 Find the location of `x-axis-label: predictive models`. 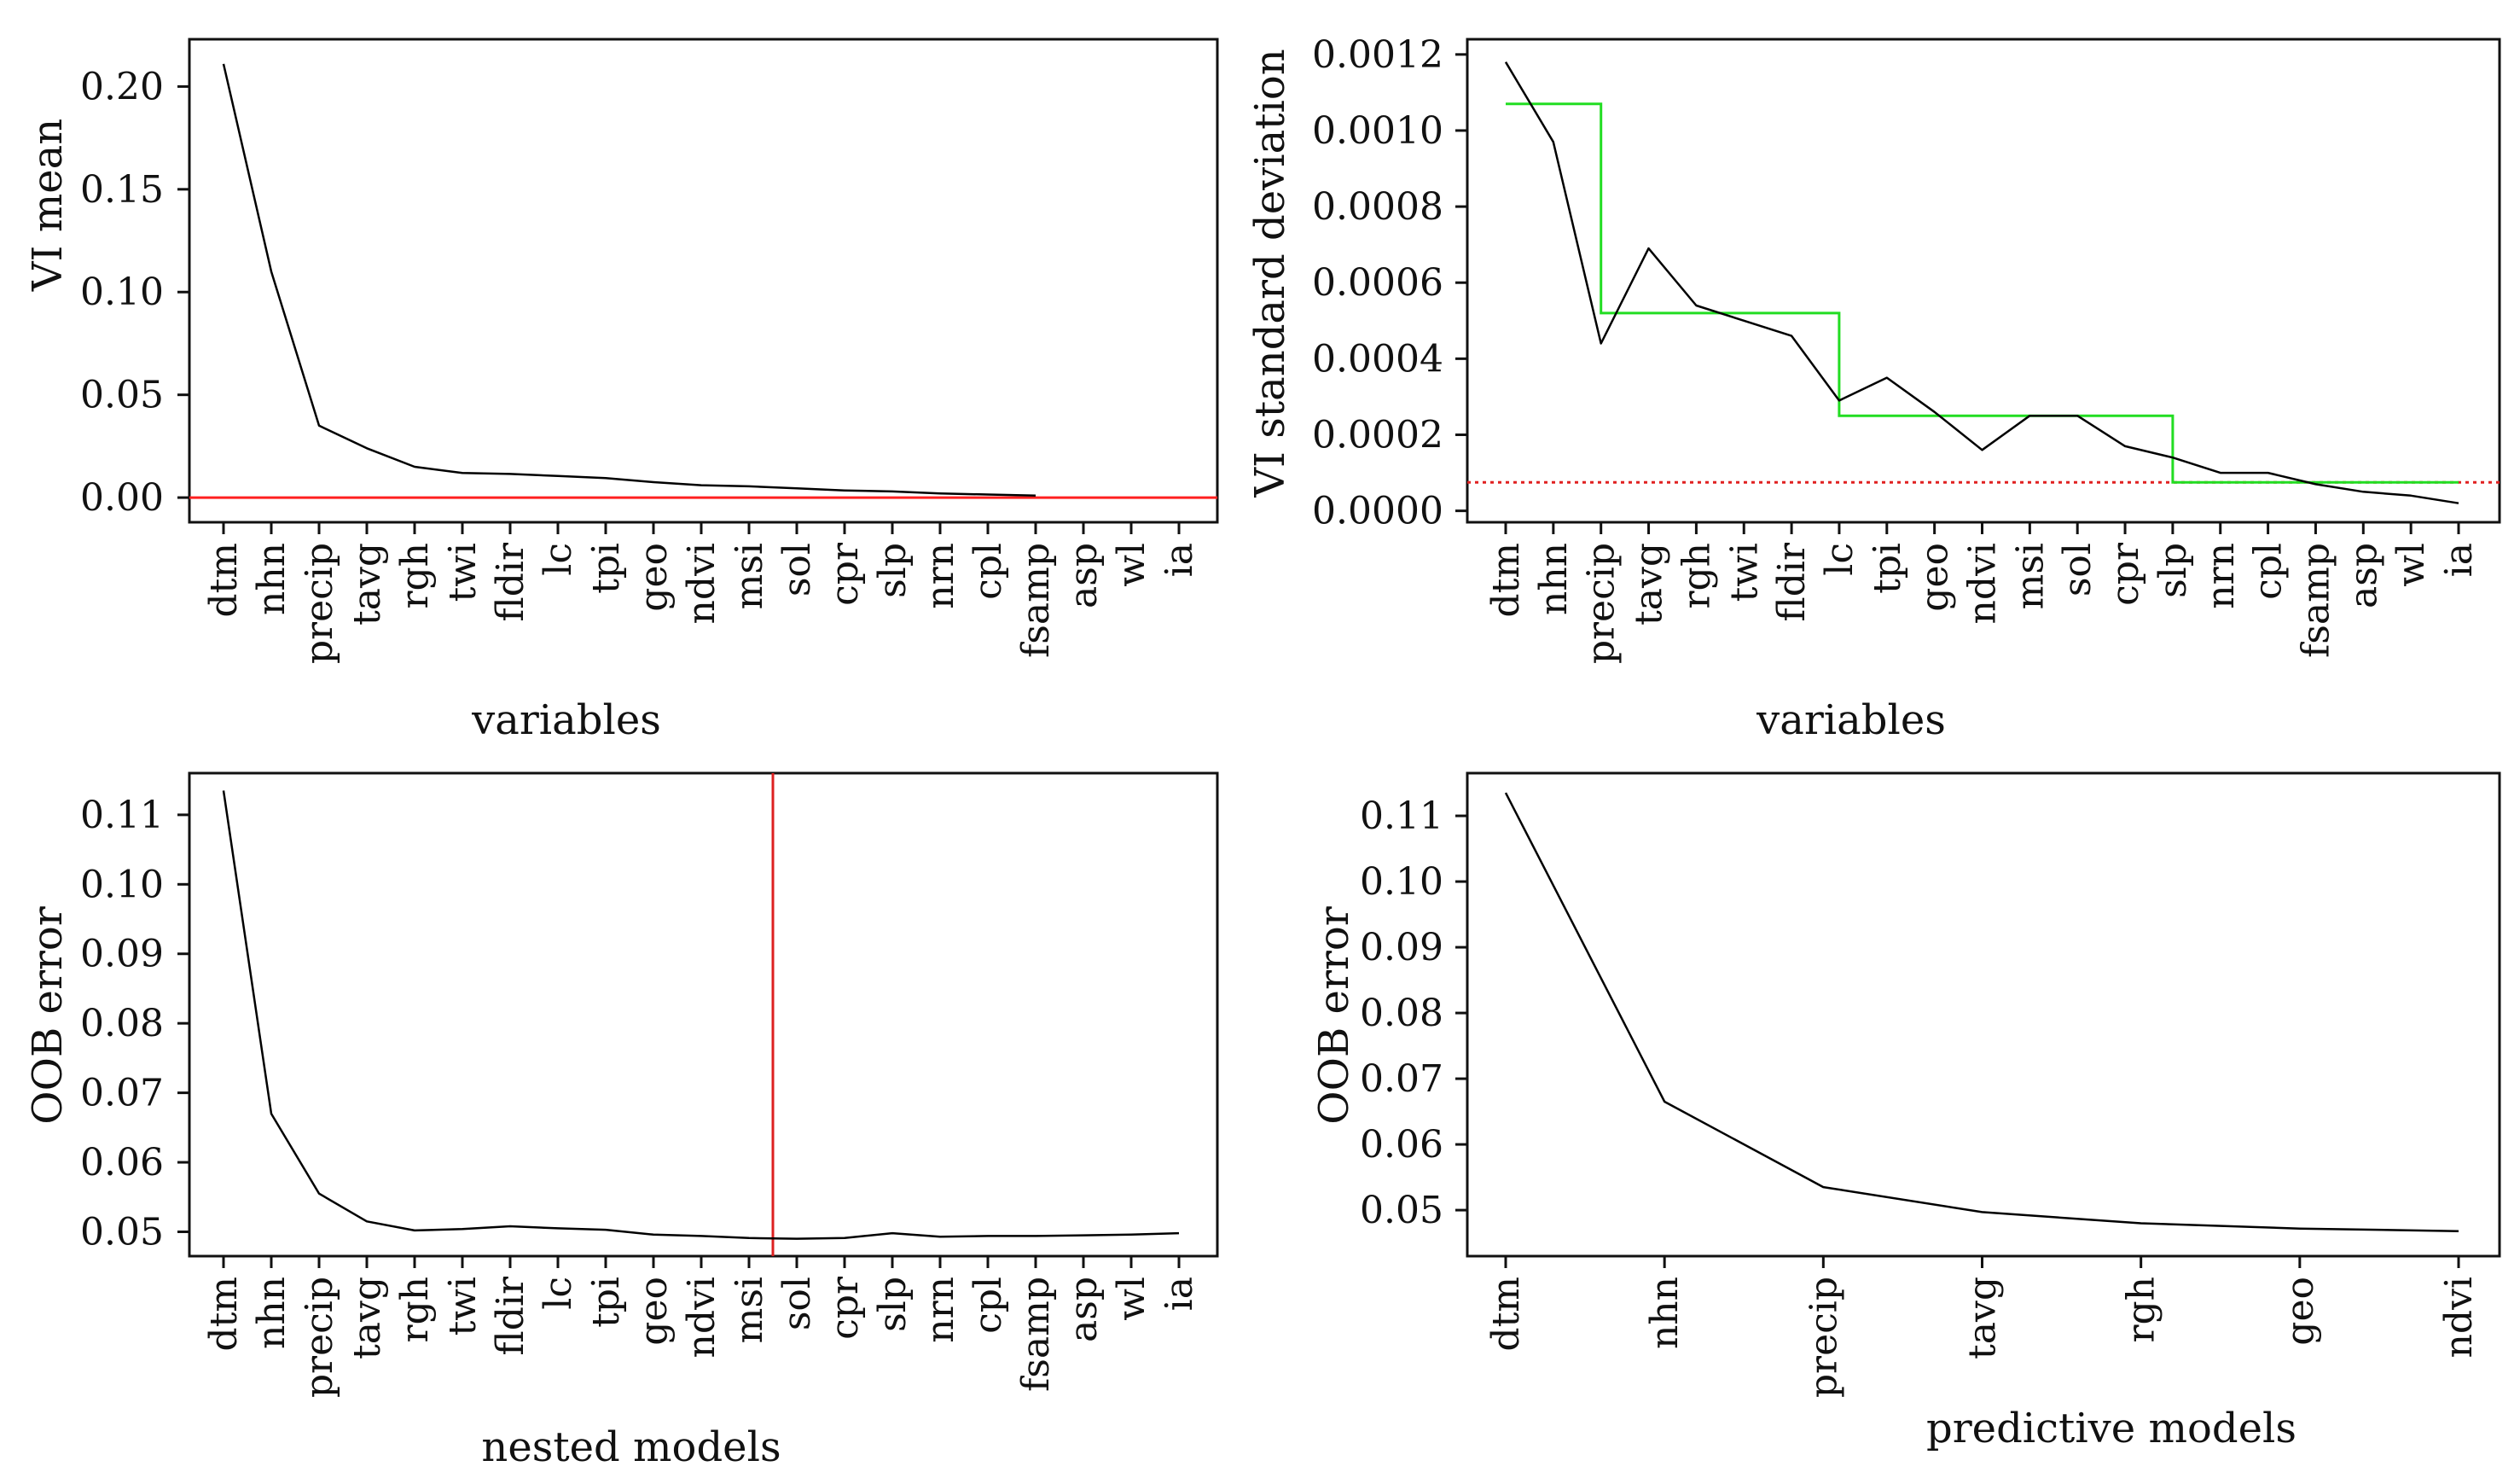

x-axis-label: predictive models is located at coordinates (2111, 1428).